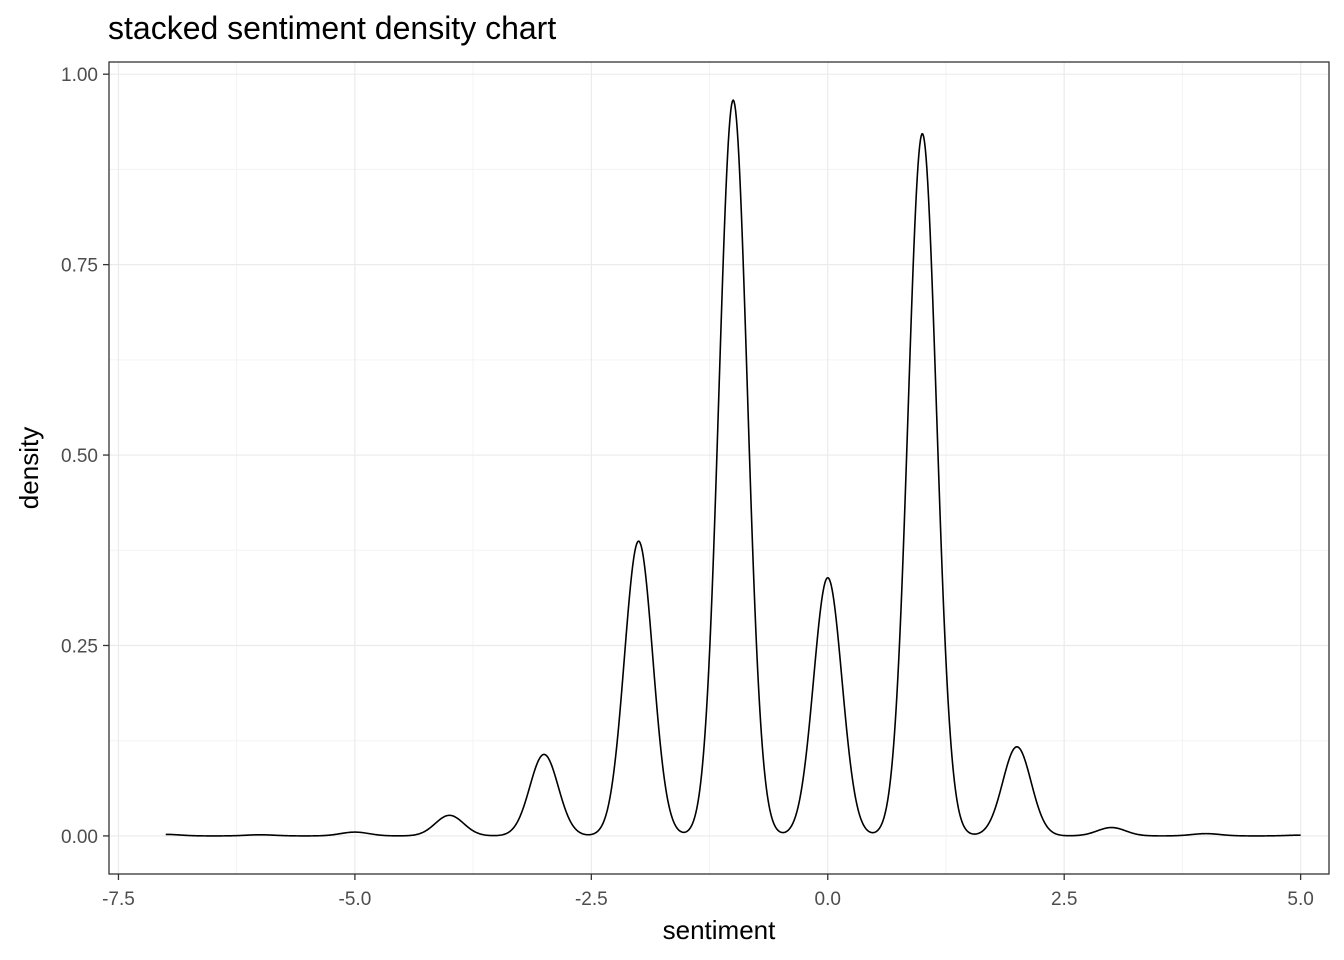 This screenshot has height=960, width=1344. What do you see at coordinates (332, 28) in the screenshot?
I see `chart-title: stacked sentiment density chart` at bounding box center [332, 28].